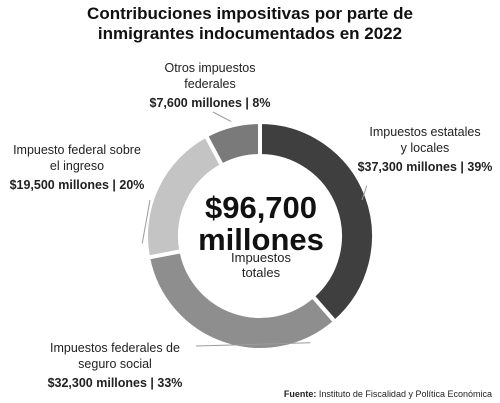 Image resolution: width=500 pixels, height=403 pixels. Describe the element at coordinates (210, 103) in the screenshot. I see `label-otros-value: $7,600 millones | 8%` at that location.